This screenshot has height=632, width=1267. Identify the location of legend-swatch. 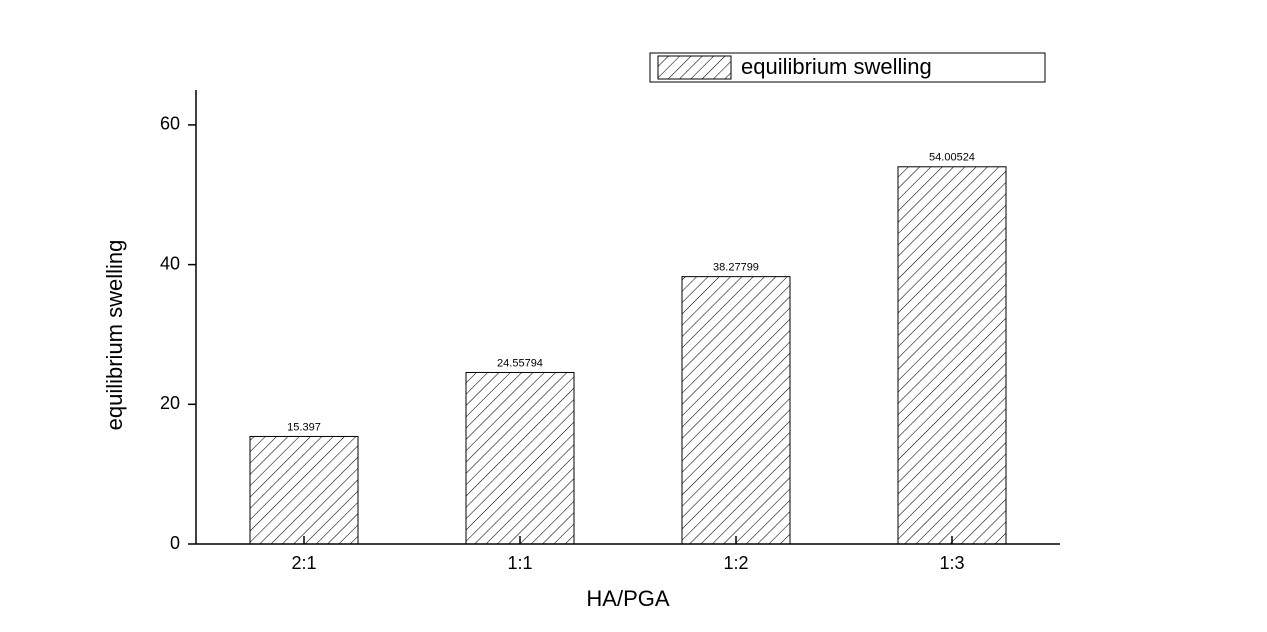
(694, 67).